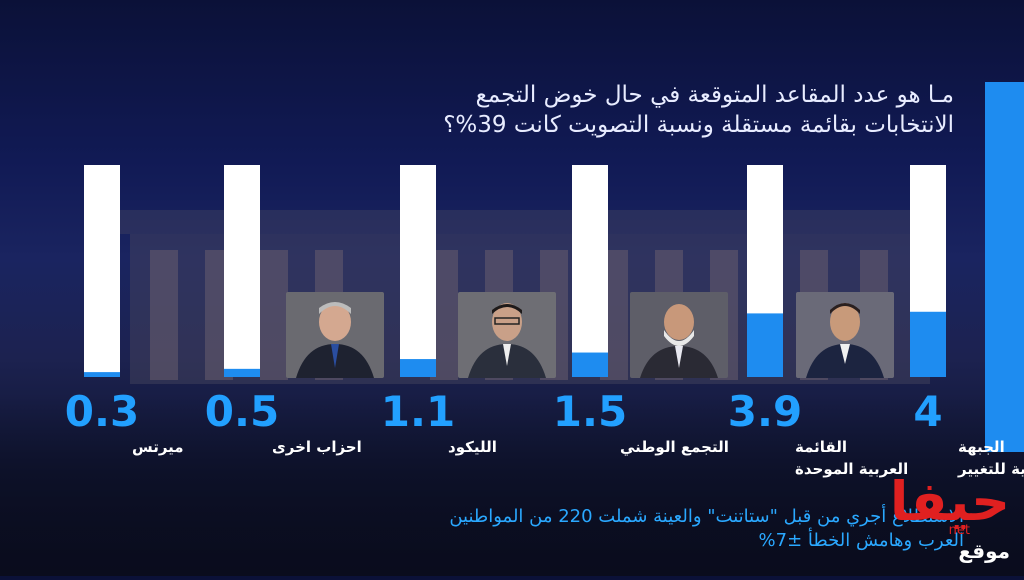 This screenshot has height=580, width=1024. Describe the element at coordinates (981, 447) in the screenshot. I see `category-label: الجبهة` at that location.